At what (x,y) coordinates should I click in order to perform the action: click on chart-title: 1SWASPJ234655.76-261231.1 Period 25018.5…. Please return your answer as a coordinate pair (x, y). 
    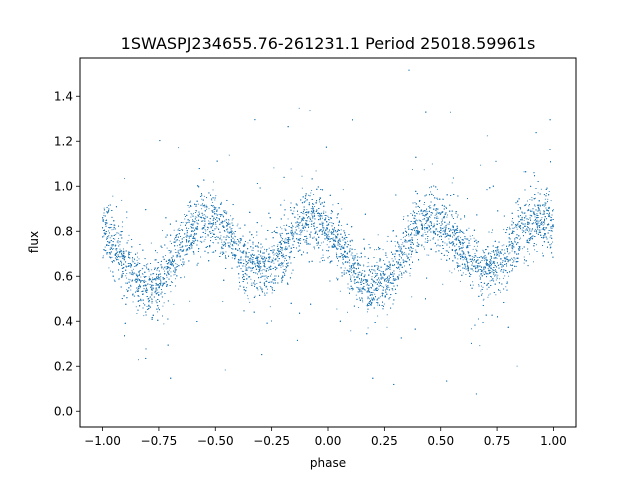
    Looking at the image, I should click on (328, 43).